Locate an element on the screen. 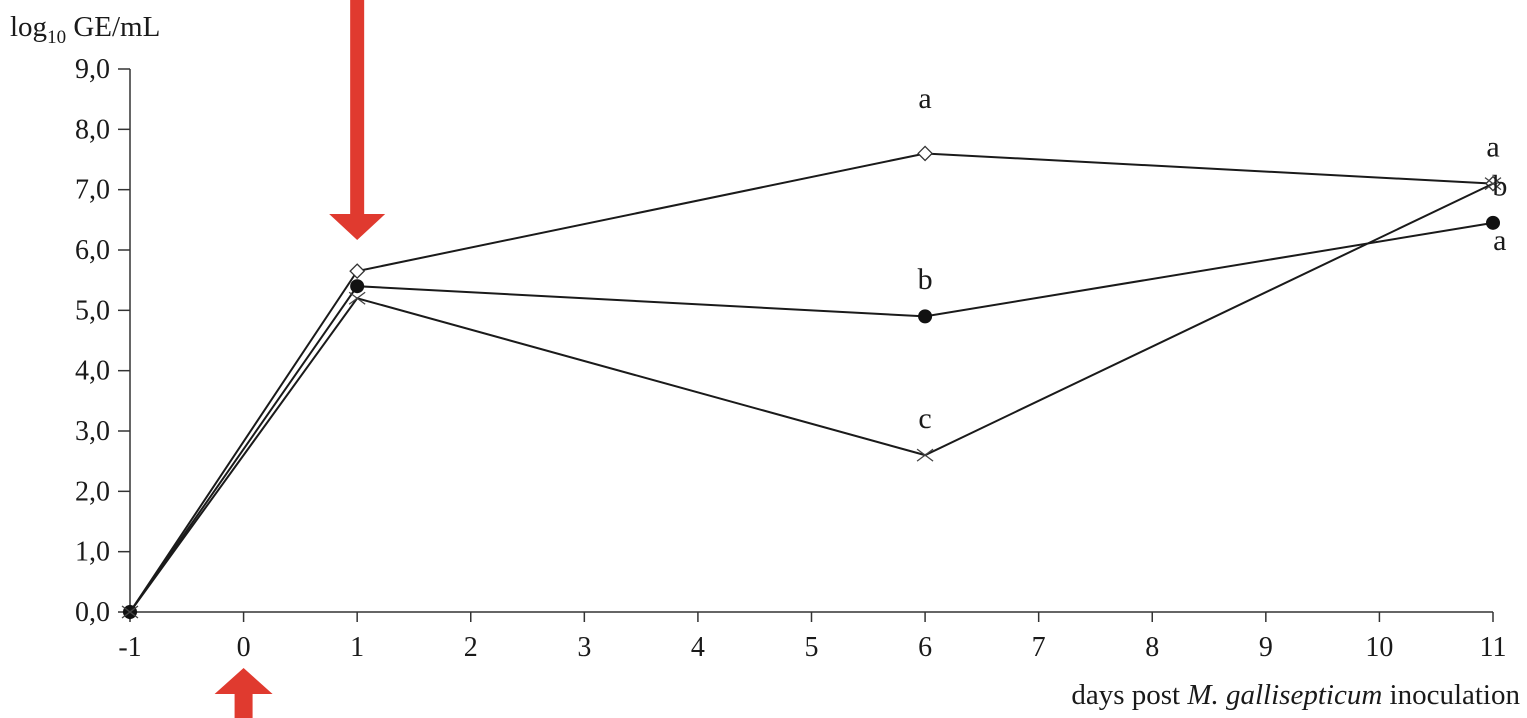 Image resolution: width=1527 pixels, height=718 pixels. x-axis-label-italic: M. gallisepticum is located at coordinates (1284, 695).